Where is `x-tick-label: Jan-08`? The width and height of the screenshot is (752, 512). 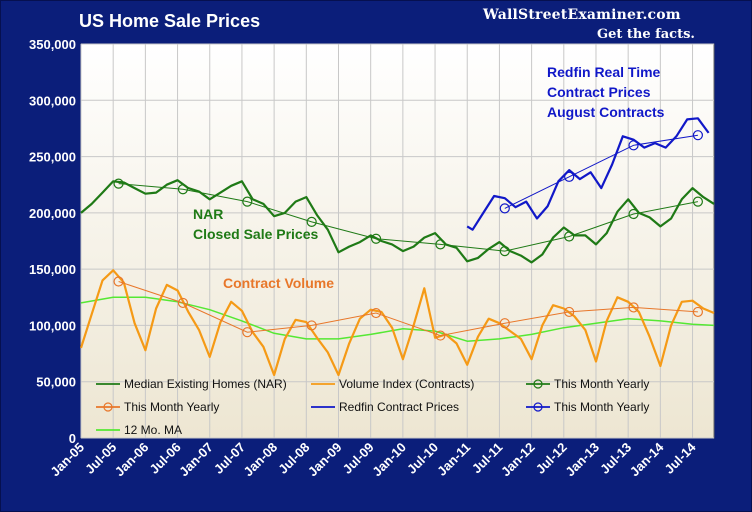 x-tick-label: Jan-08 is located at coordinates (260, 460).